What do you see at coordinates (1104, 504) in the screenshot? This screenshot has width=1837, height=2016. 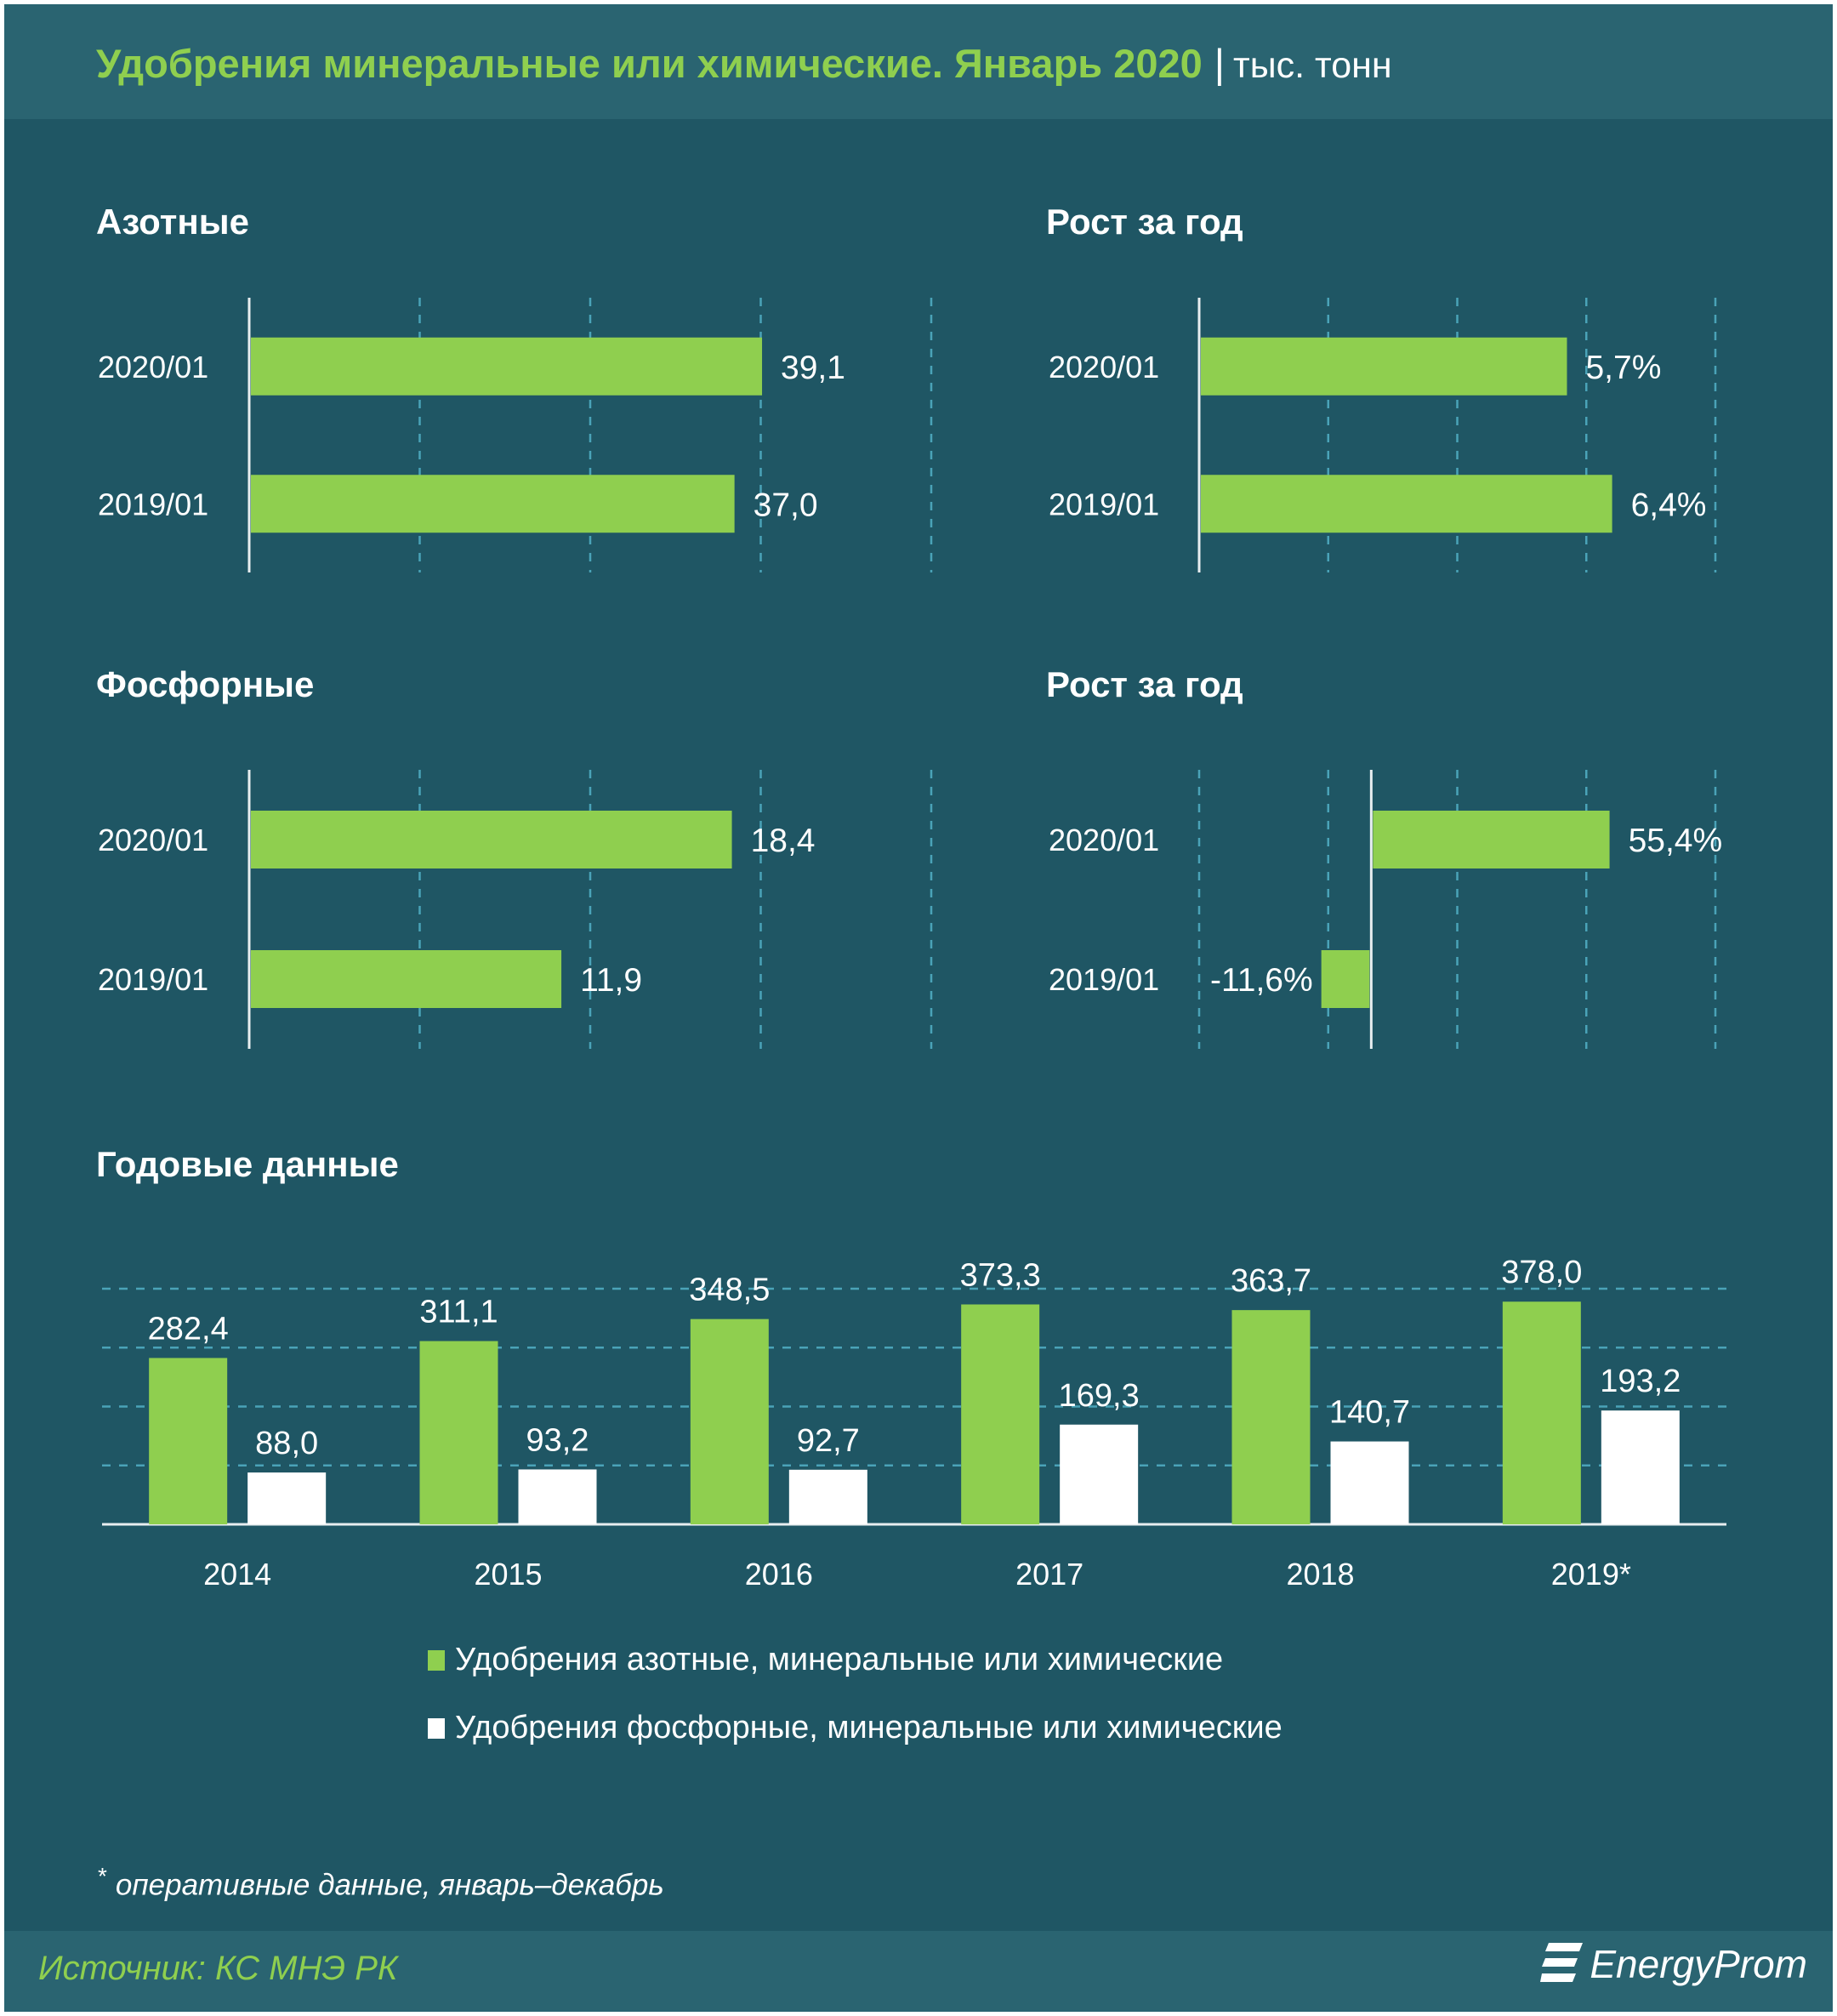 I see `nitrogen-growth-category-label: 2019/01` at bounding box center [1104, 504].